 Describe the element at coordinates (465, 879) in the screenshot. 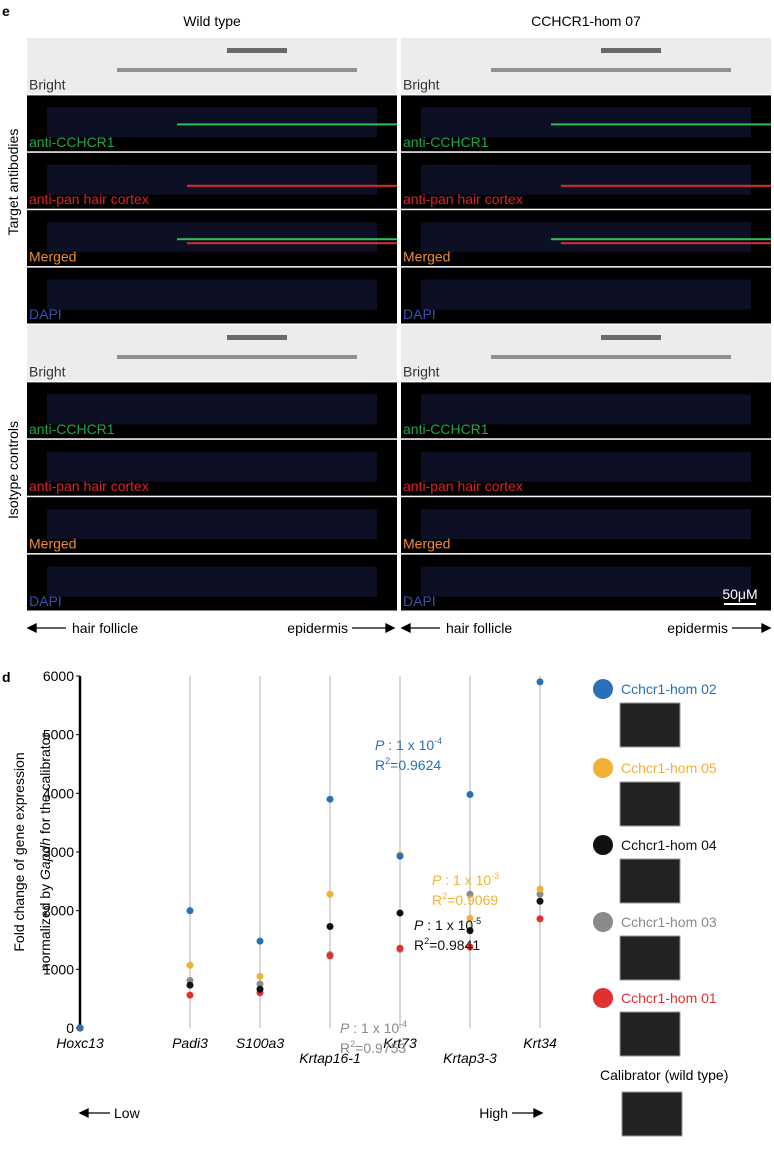

I see `annotation: P : 1 x 10-3` at that location.